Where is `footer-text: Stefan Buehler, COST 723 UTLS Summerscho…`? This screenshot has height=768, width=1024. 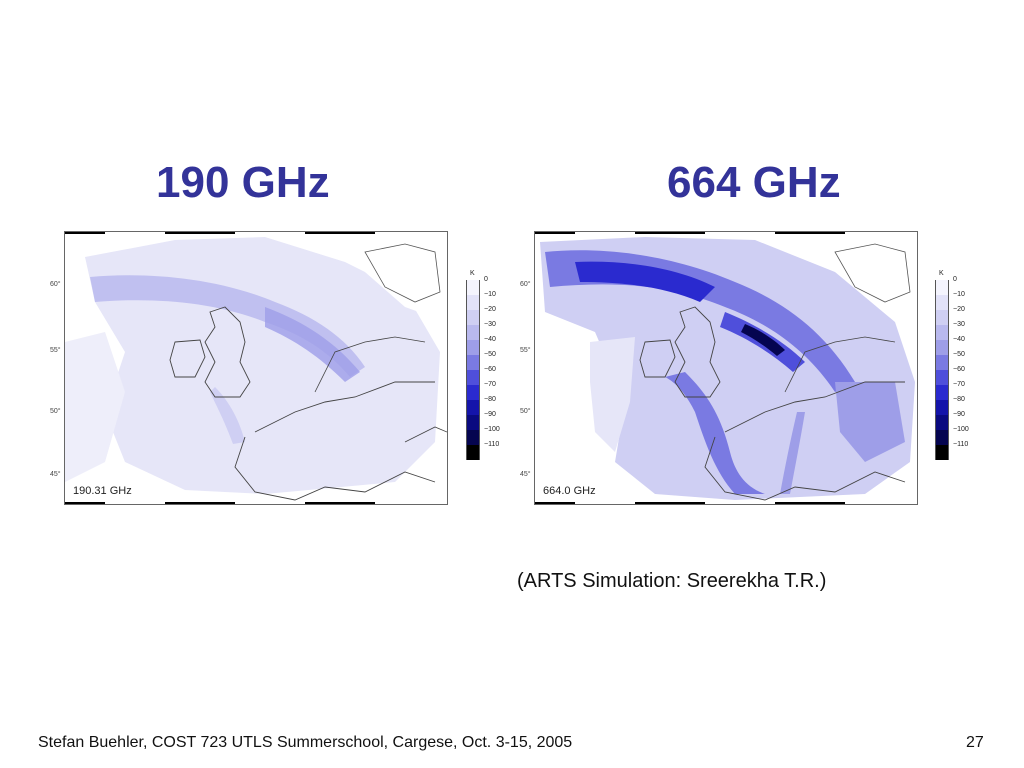
footer-text: Stefan Buehler, COST 723 UTLS Summerscho… is located at coordinates (305, 742).